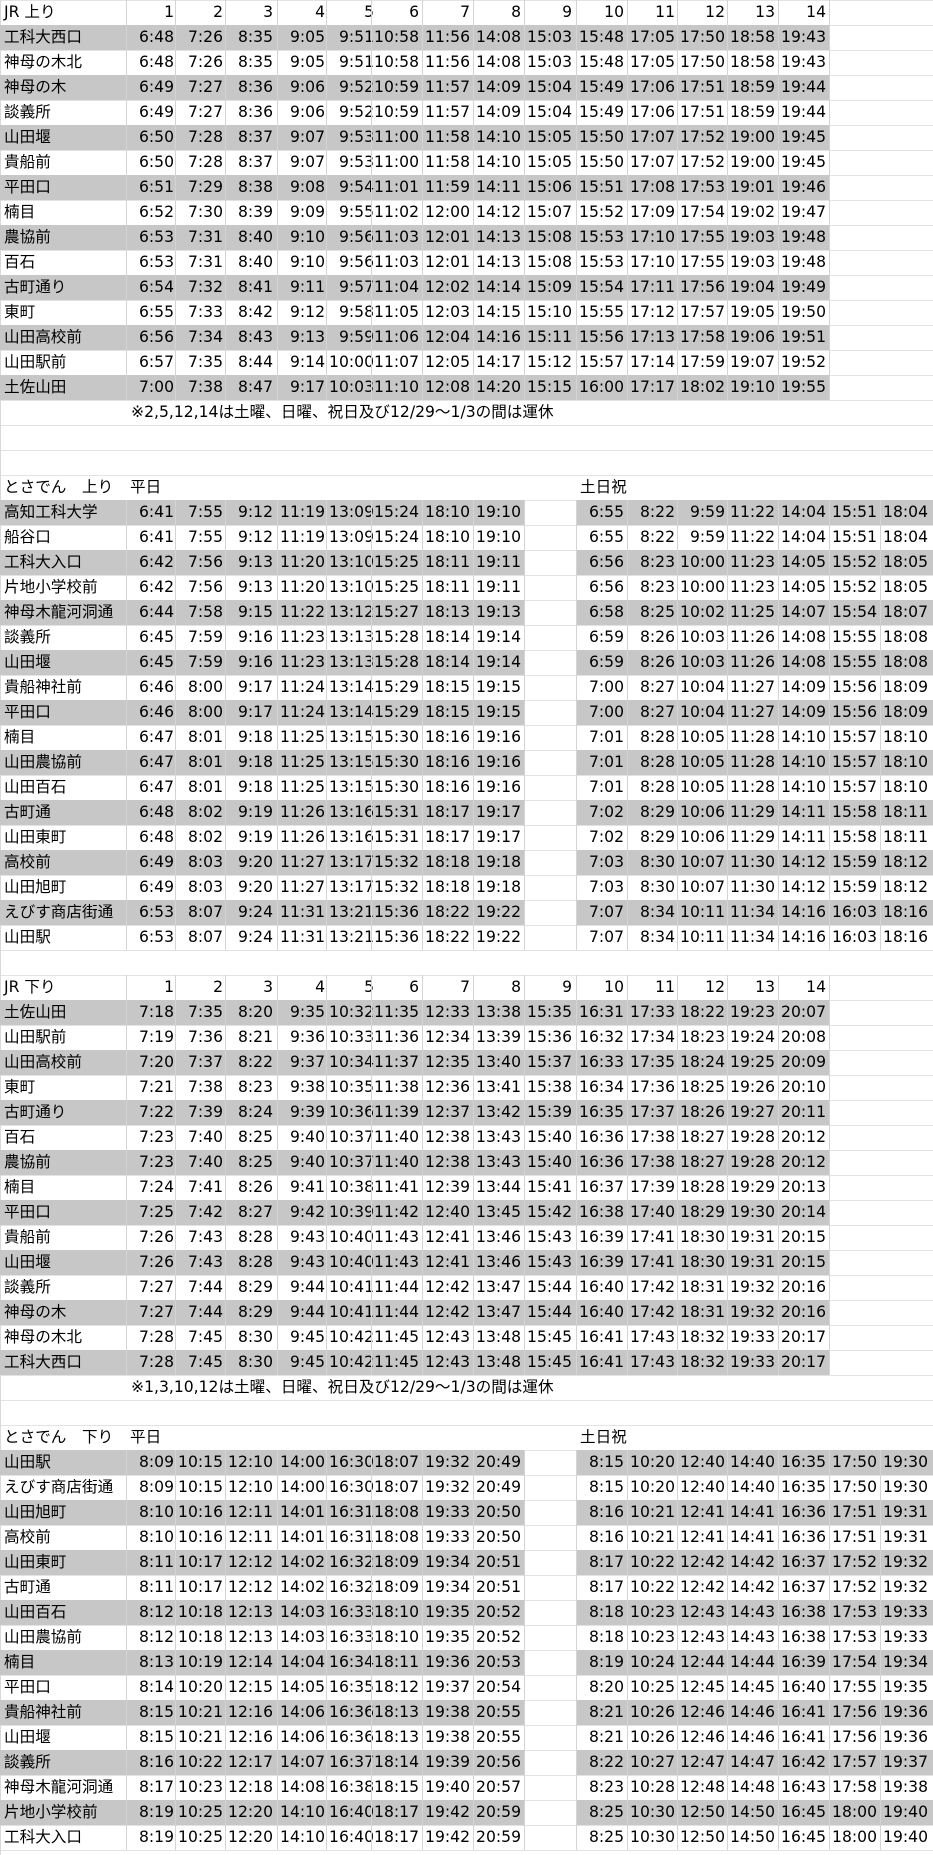  Describe the element at coordinates (302, 1512) in the screenshot. I see `weekday-time: 14:01` at that location.